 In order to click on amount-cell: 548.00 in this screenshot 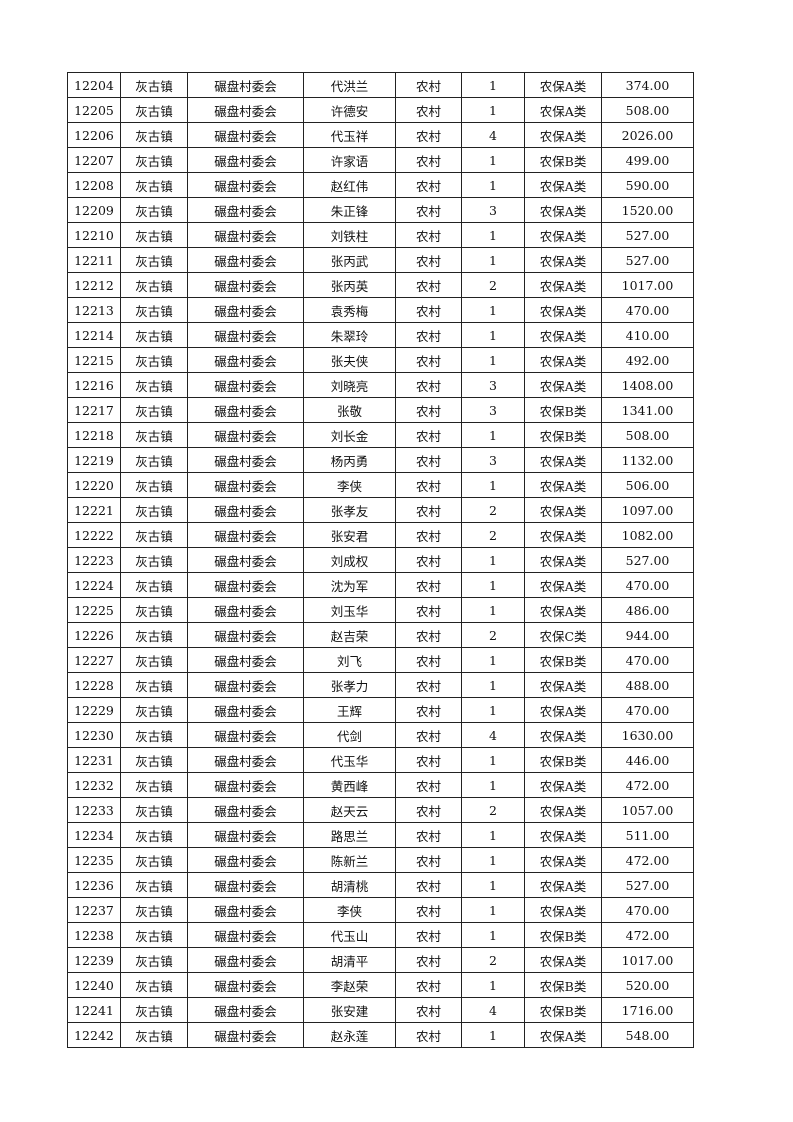, I will do `click(647, 1035)`.